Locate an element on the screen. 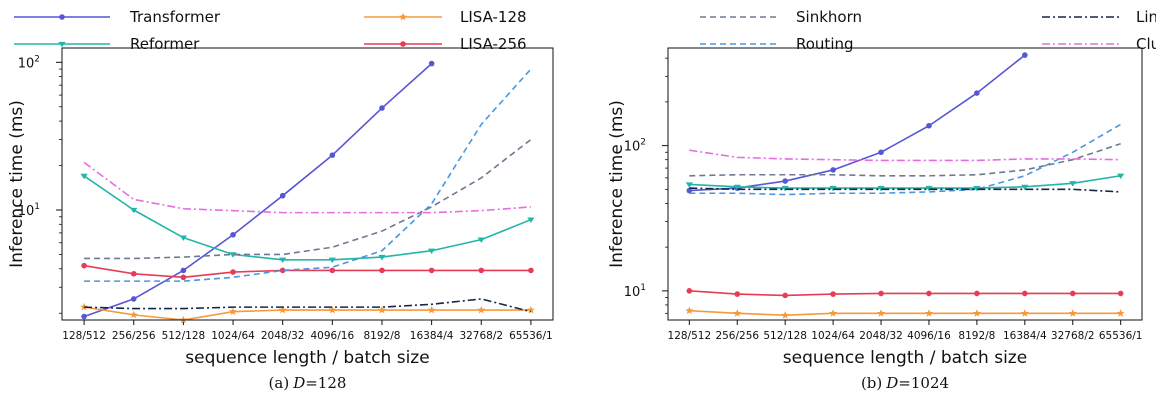 The height and width of the screenshot is (402, 1156). series-linformer is located at coordinates (308, 305).